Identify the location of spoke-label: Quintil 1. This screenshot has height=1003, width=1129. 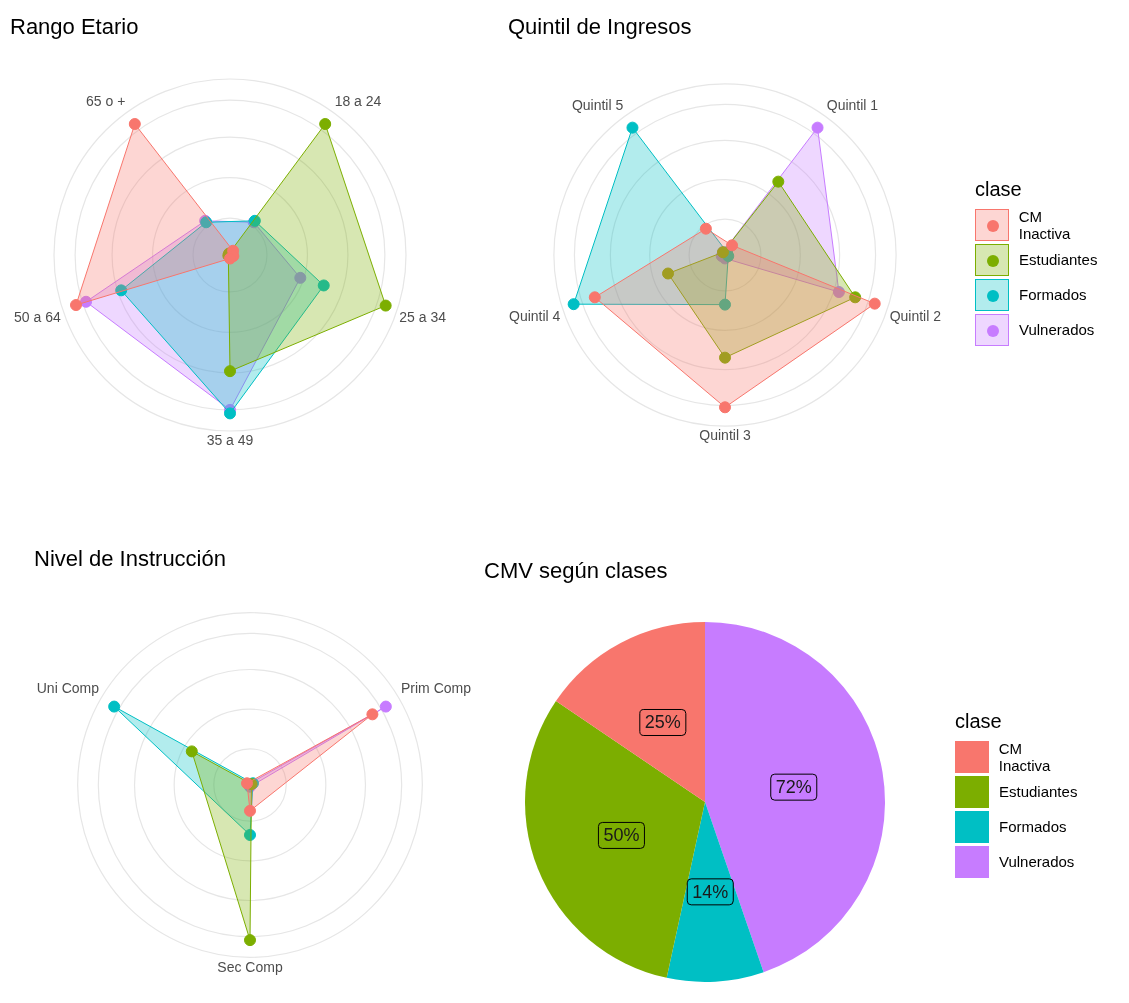
(852, 105).